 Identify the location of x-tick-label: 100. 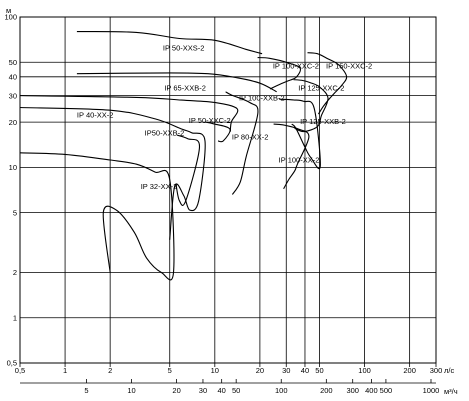
(364, 370).